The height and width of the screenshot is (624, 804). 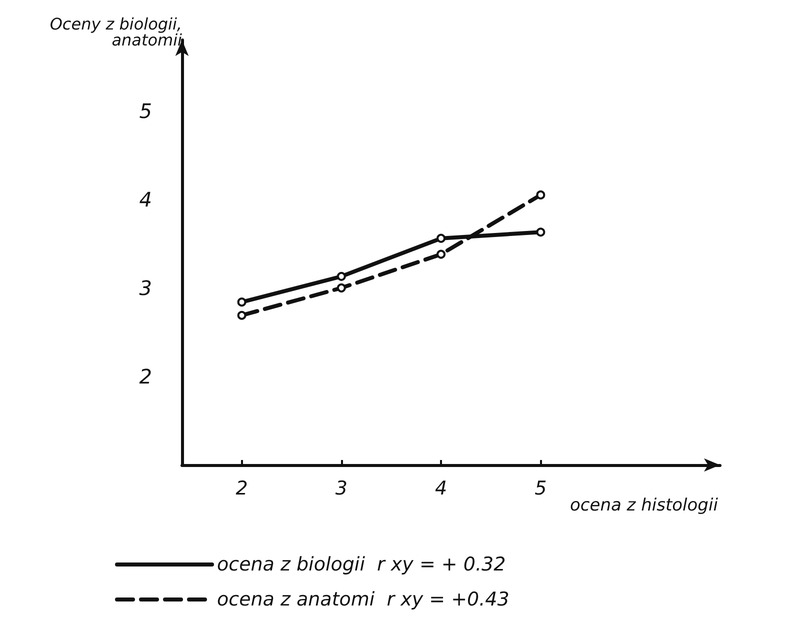 I want to click on y-tick-label: 4, so click(x=145, y=199).